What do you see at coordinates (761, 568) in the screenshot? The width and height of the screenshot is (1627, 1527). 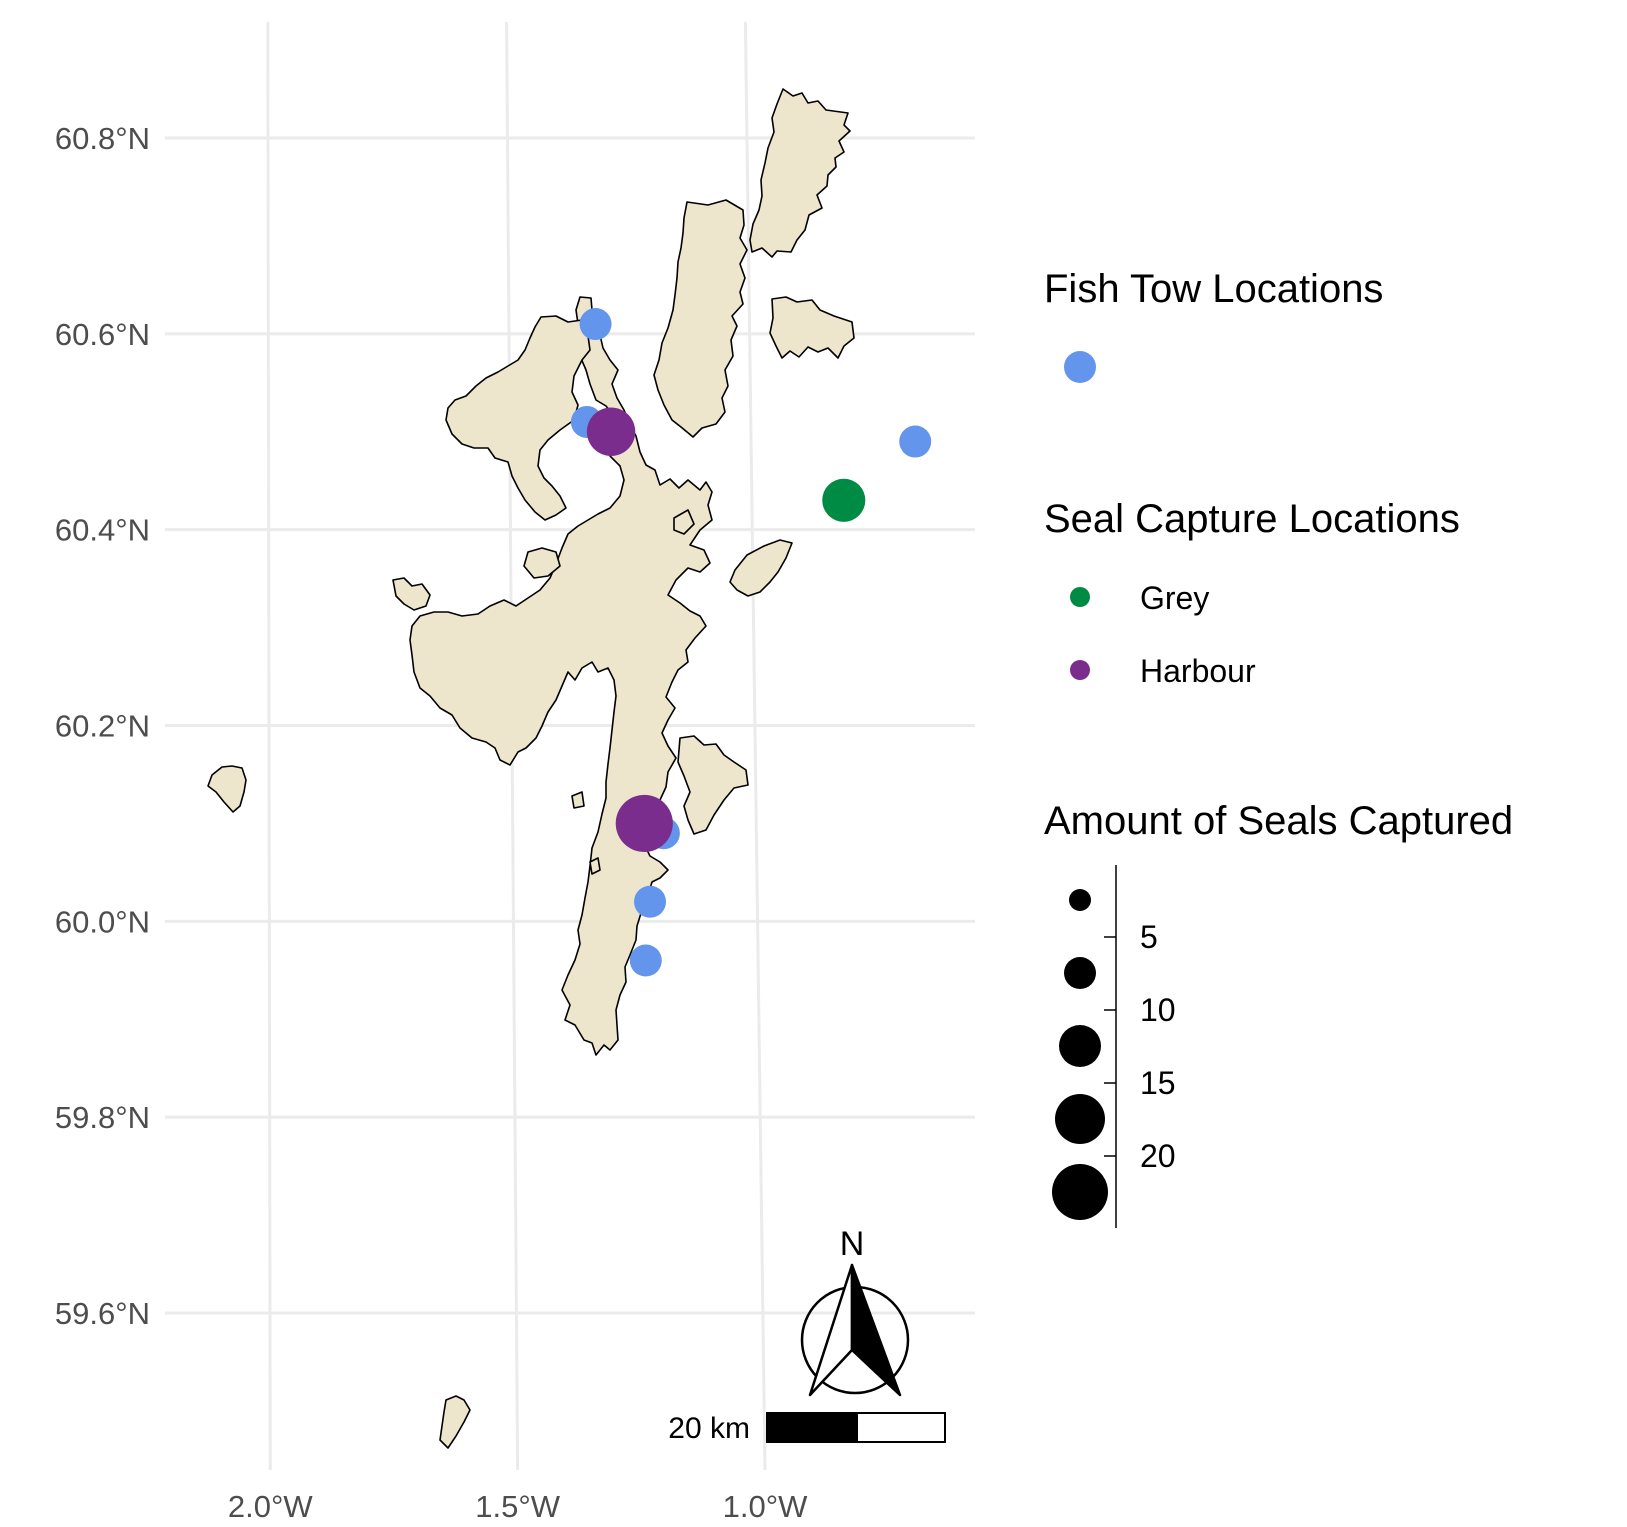 I see `island-whalsay` at bounding box center [761, 568].